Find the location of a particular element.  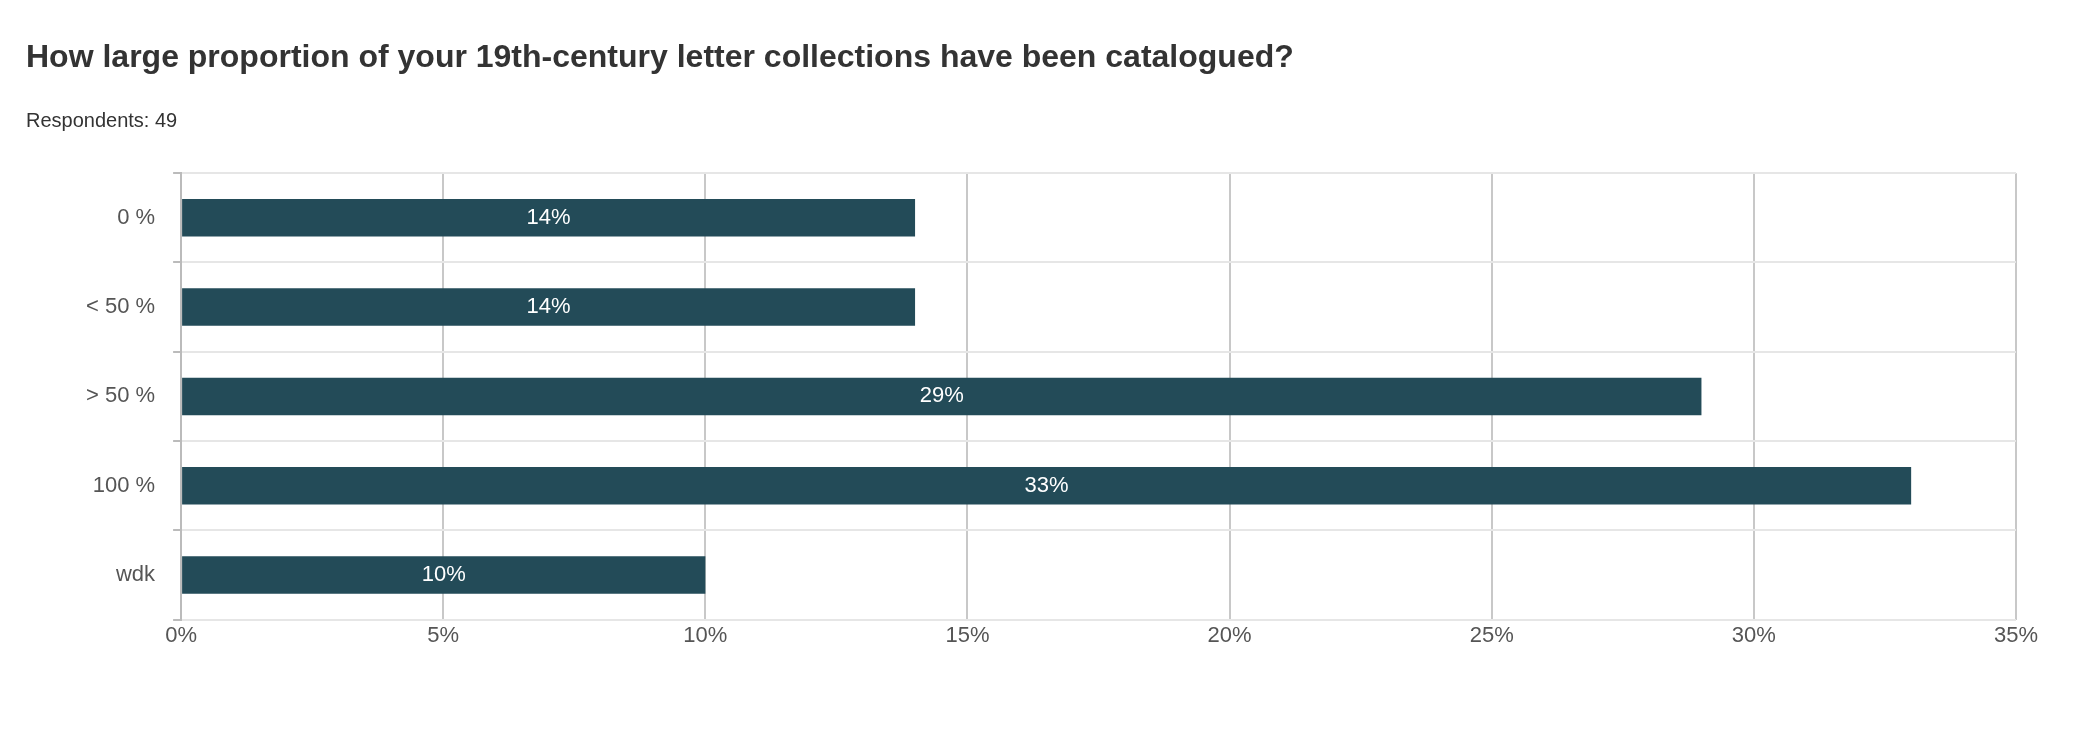

chart-title: How large proportion of your 19th-century letter collections have been catalogued? is located at coordinates (660, 56).